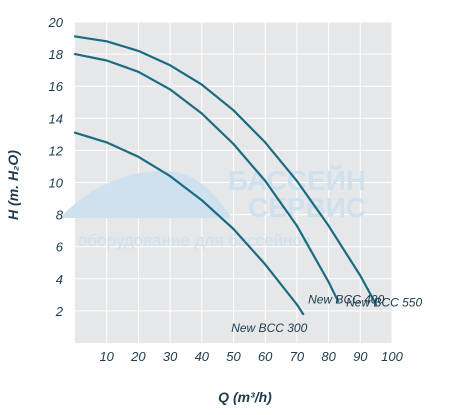  I want to click on y-tick-label: 20, so click(56, 22).